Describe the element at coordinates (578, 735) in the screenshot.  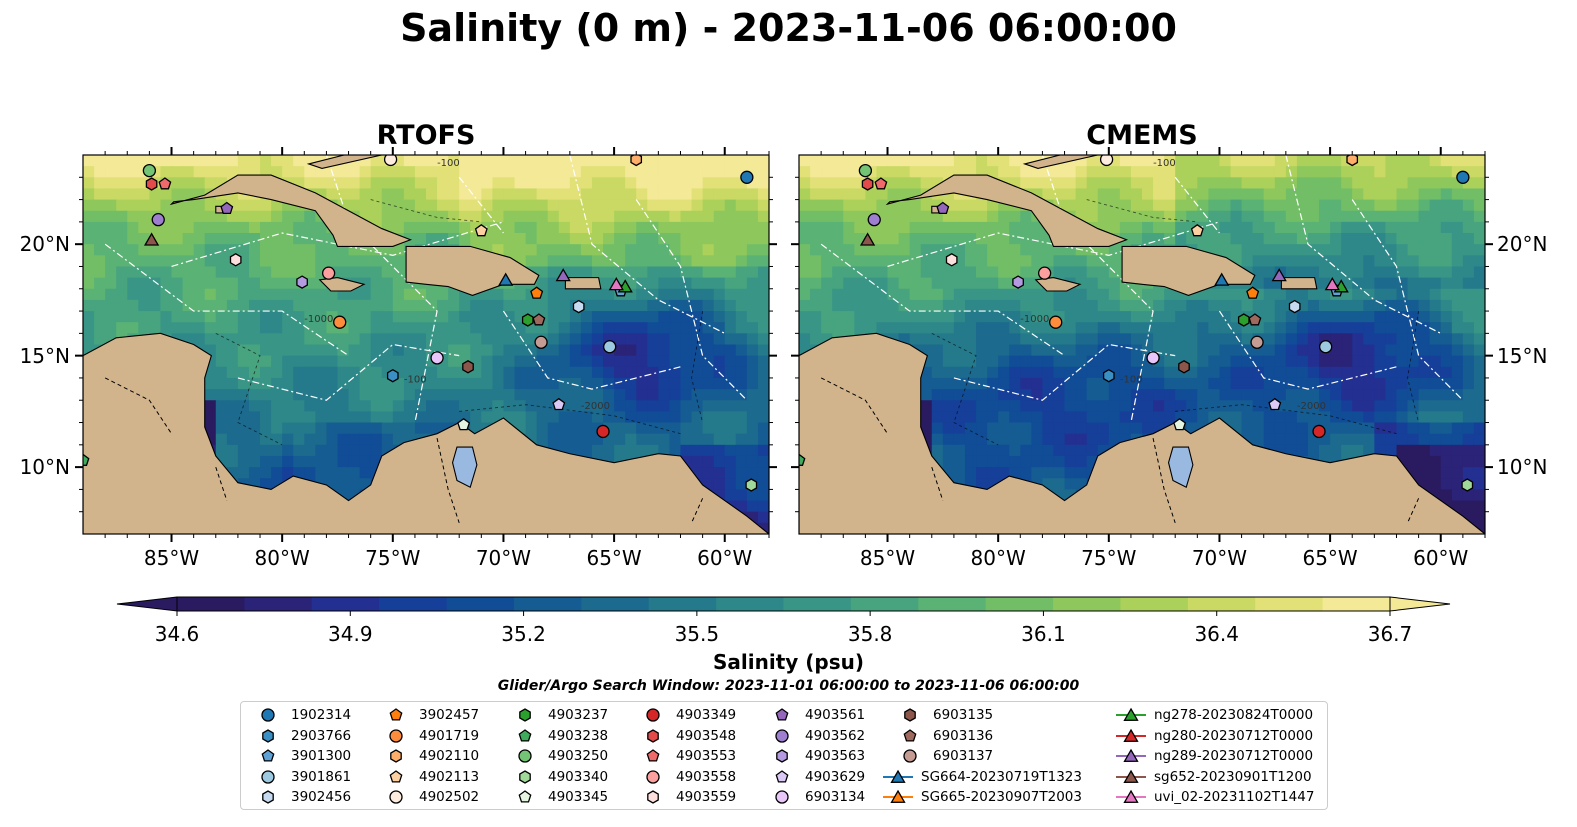
I see `legend-label: 4903238` at that location.